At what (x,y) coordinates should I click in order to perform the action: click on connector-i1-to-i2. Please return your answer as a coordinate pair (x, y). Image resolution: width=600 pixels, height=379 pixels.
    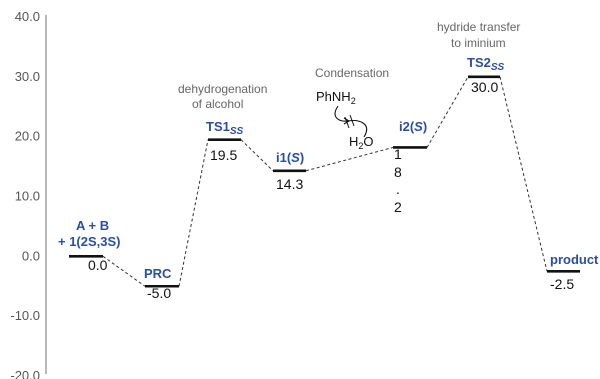
    Looking at the image, I should click on (349, 159).